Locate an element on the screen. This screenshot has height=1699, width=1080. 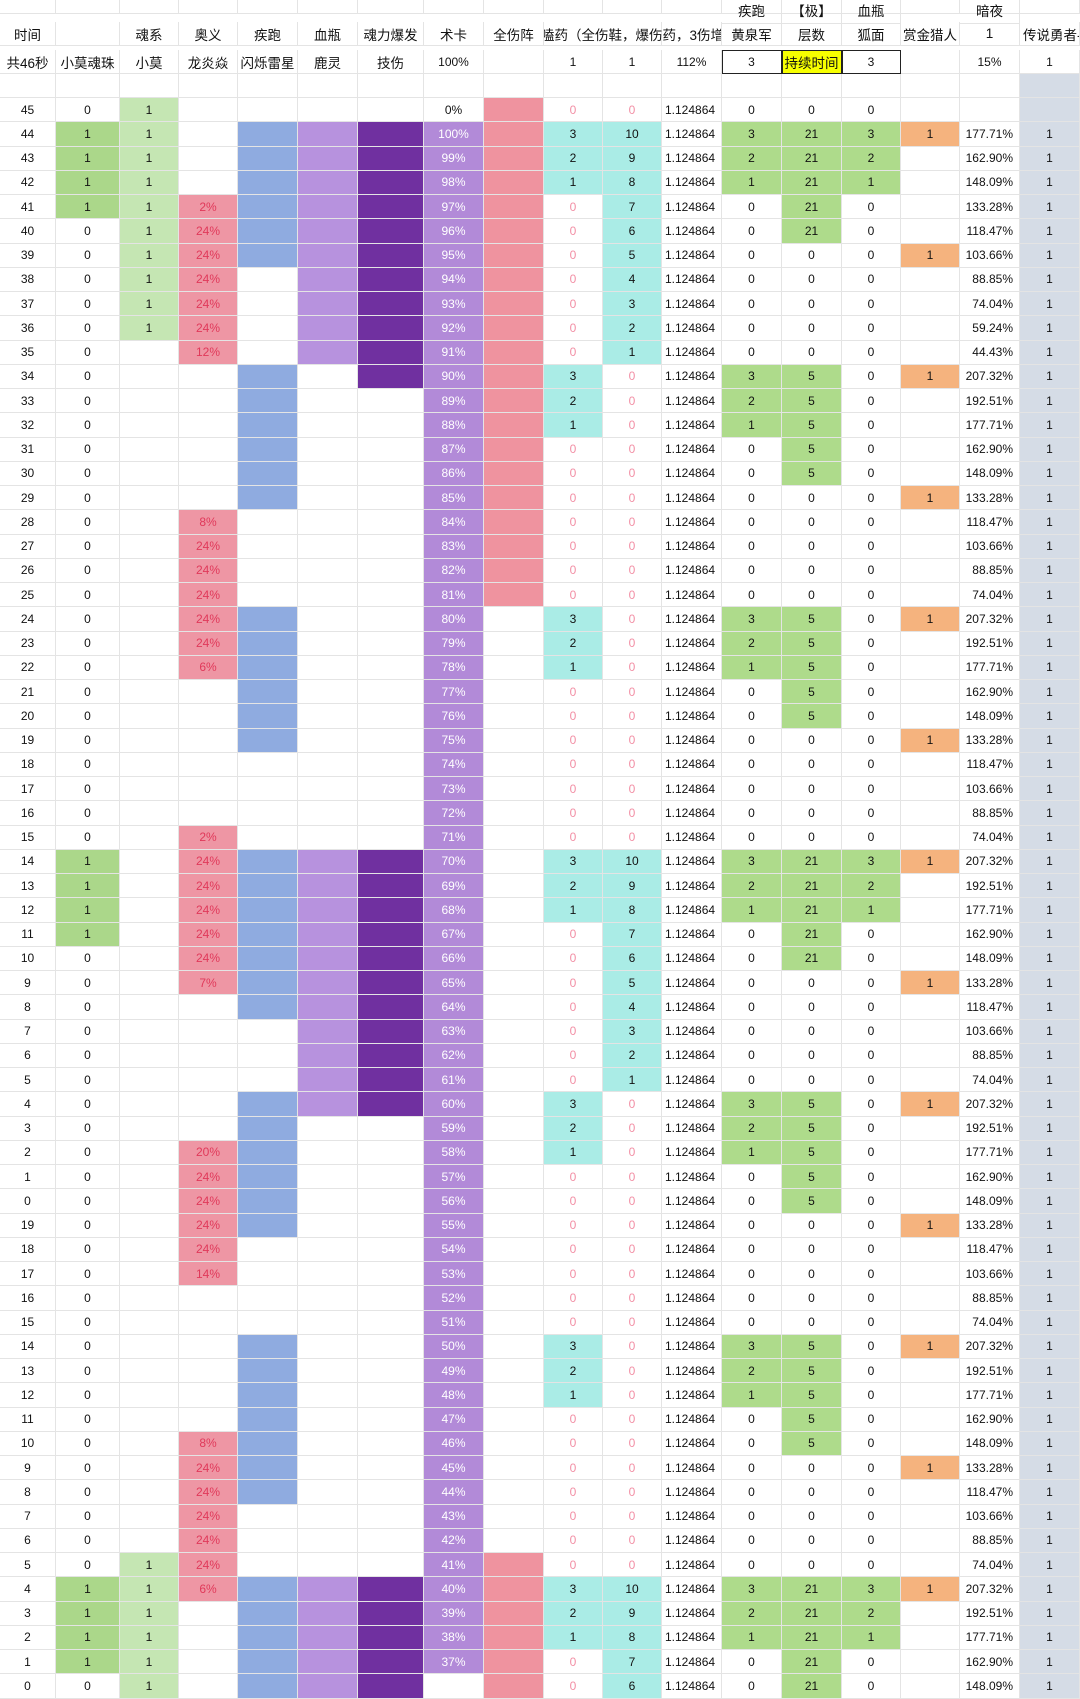
cell-b: 0 is located at coordinates (812, 1565).